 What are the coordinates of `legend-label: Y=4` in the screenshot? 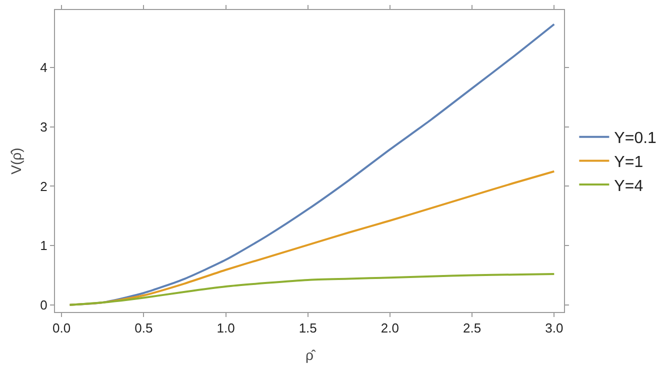 It's located at (629, 186).